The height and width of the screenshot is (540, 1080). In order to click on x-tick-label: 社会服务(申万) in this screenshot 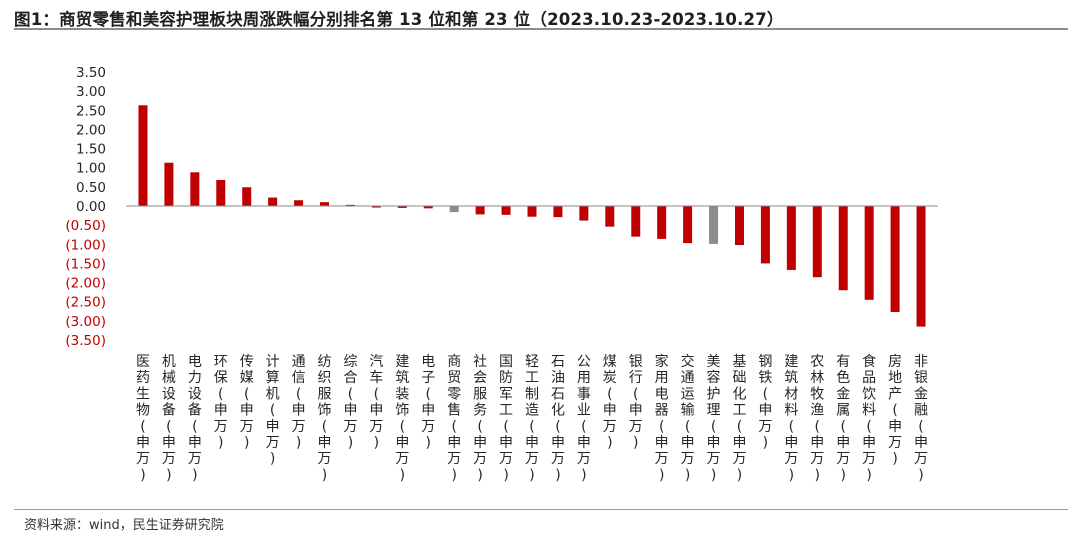, I will do `click(480, 418)`.